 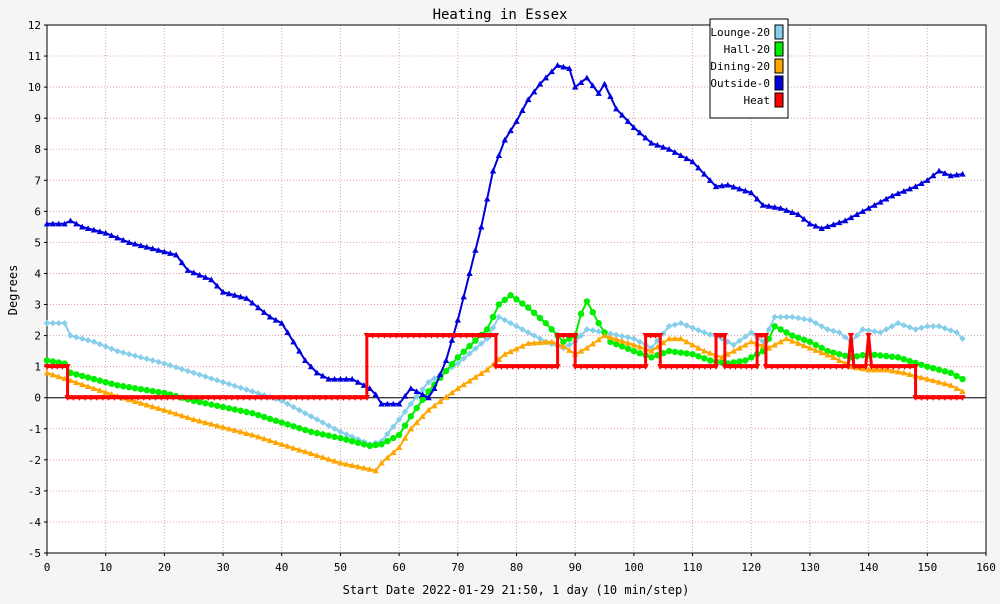 I want to click on x-tick-label: 10, so click(x=105, y=567).